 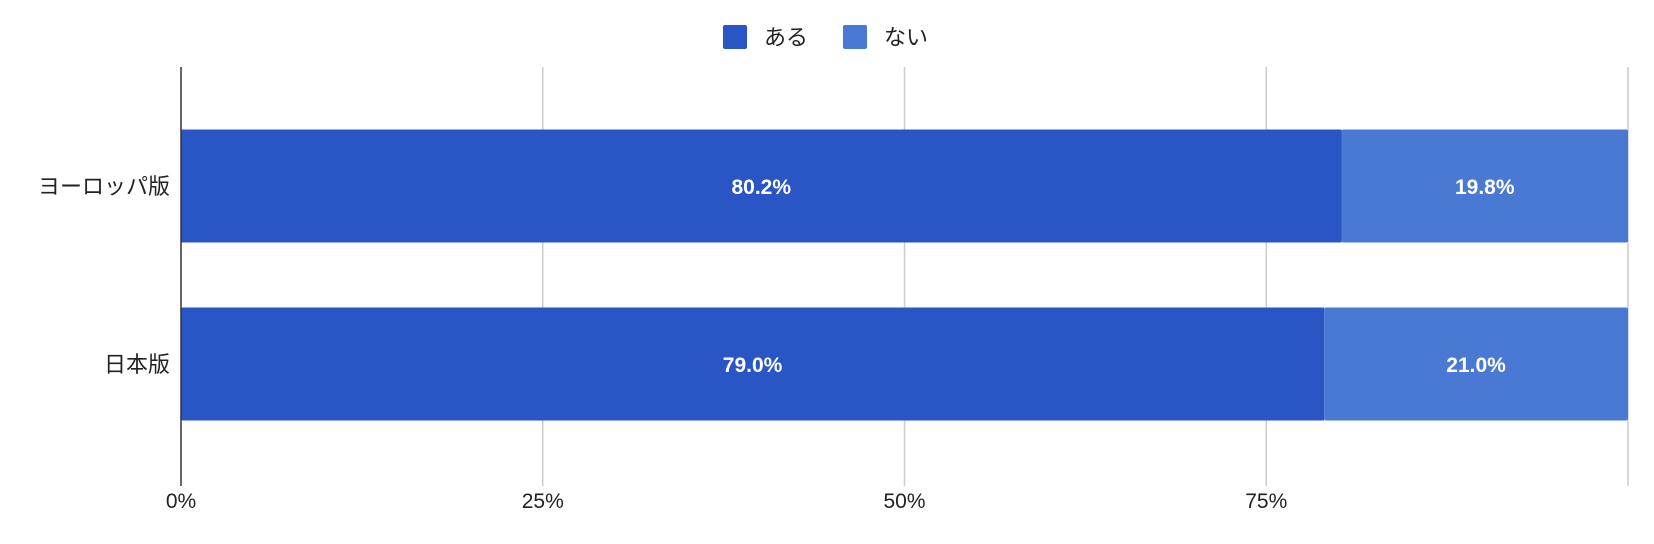 I want to click on category-label-2: 日本版, so click(x=137, y=364).